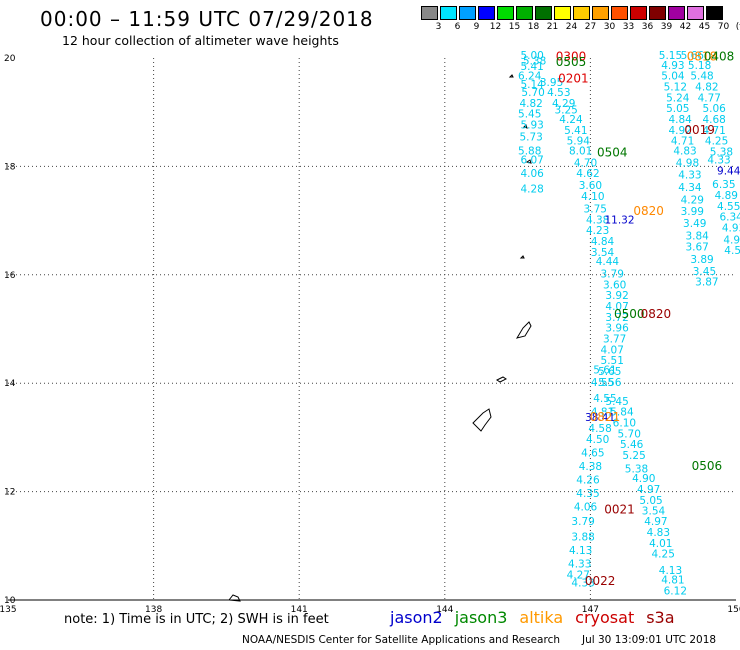 This screenshot has height=650, width=740. I want to click on pass-time-label: 0022, so click(600, 581).